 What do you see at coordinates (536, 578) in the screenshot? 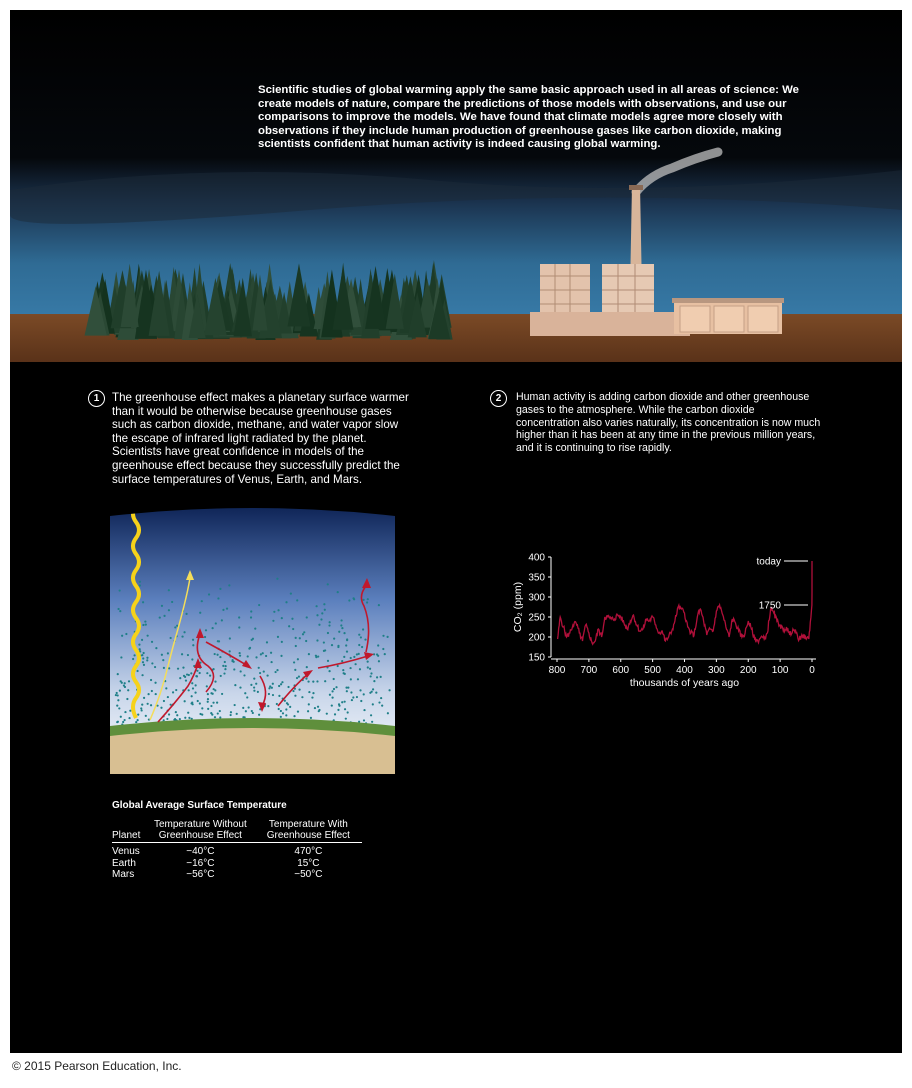
I see `y-tick-label: 350` at bounding box center [536, 578].